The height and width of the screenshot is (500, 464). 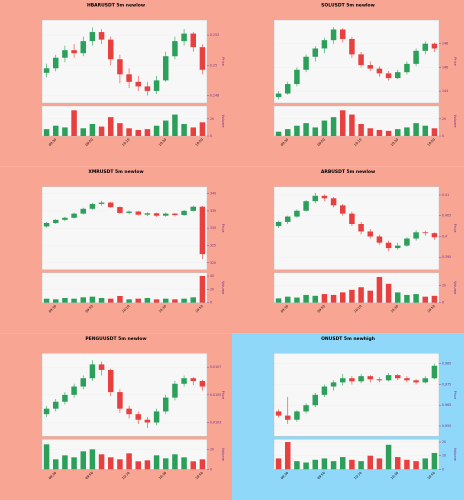 What do you see at coordinates (348, 339) in the screenshot?
I see `chart-title: ONUSDT 5m newhigh` at bounding box center [348, 339].